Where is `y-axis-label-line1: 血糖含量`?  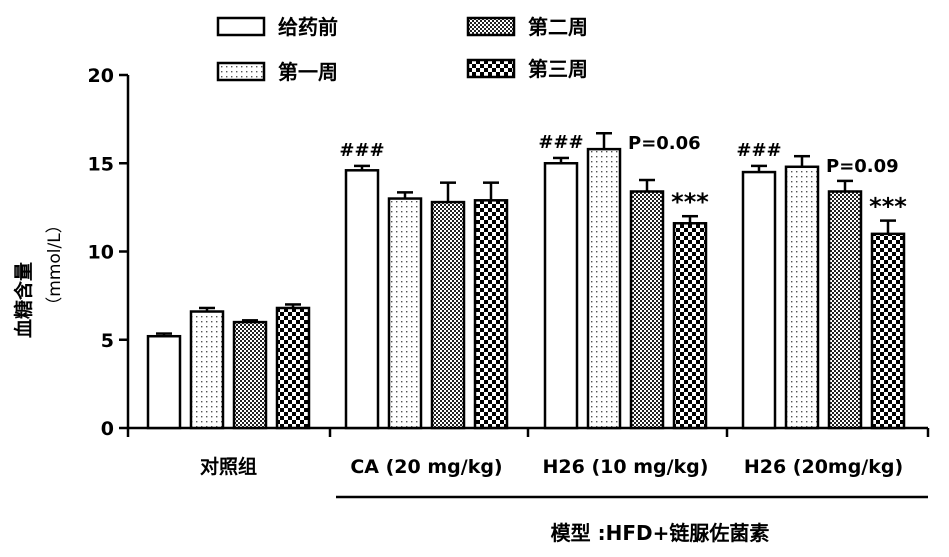 y-axis-label-line1: 血糖含量 is located at coordinates (23, 300).